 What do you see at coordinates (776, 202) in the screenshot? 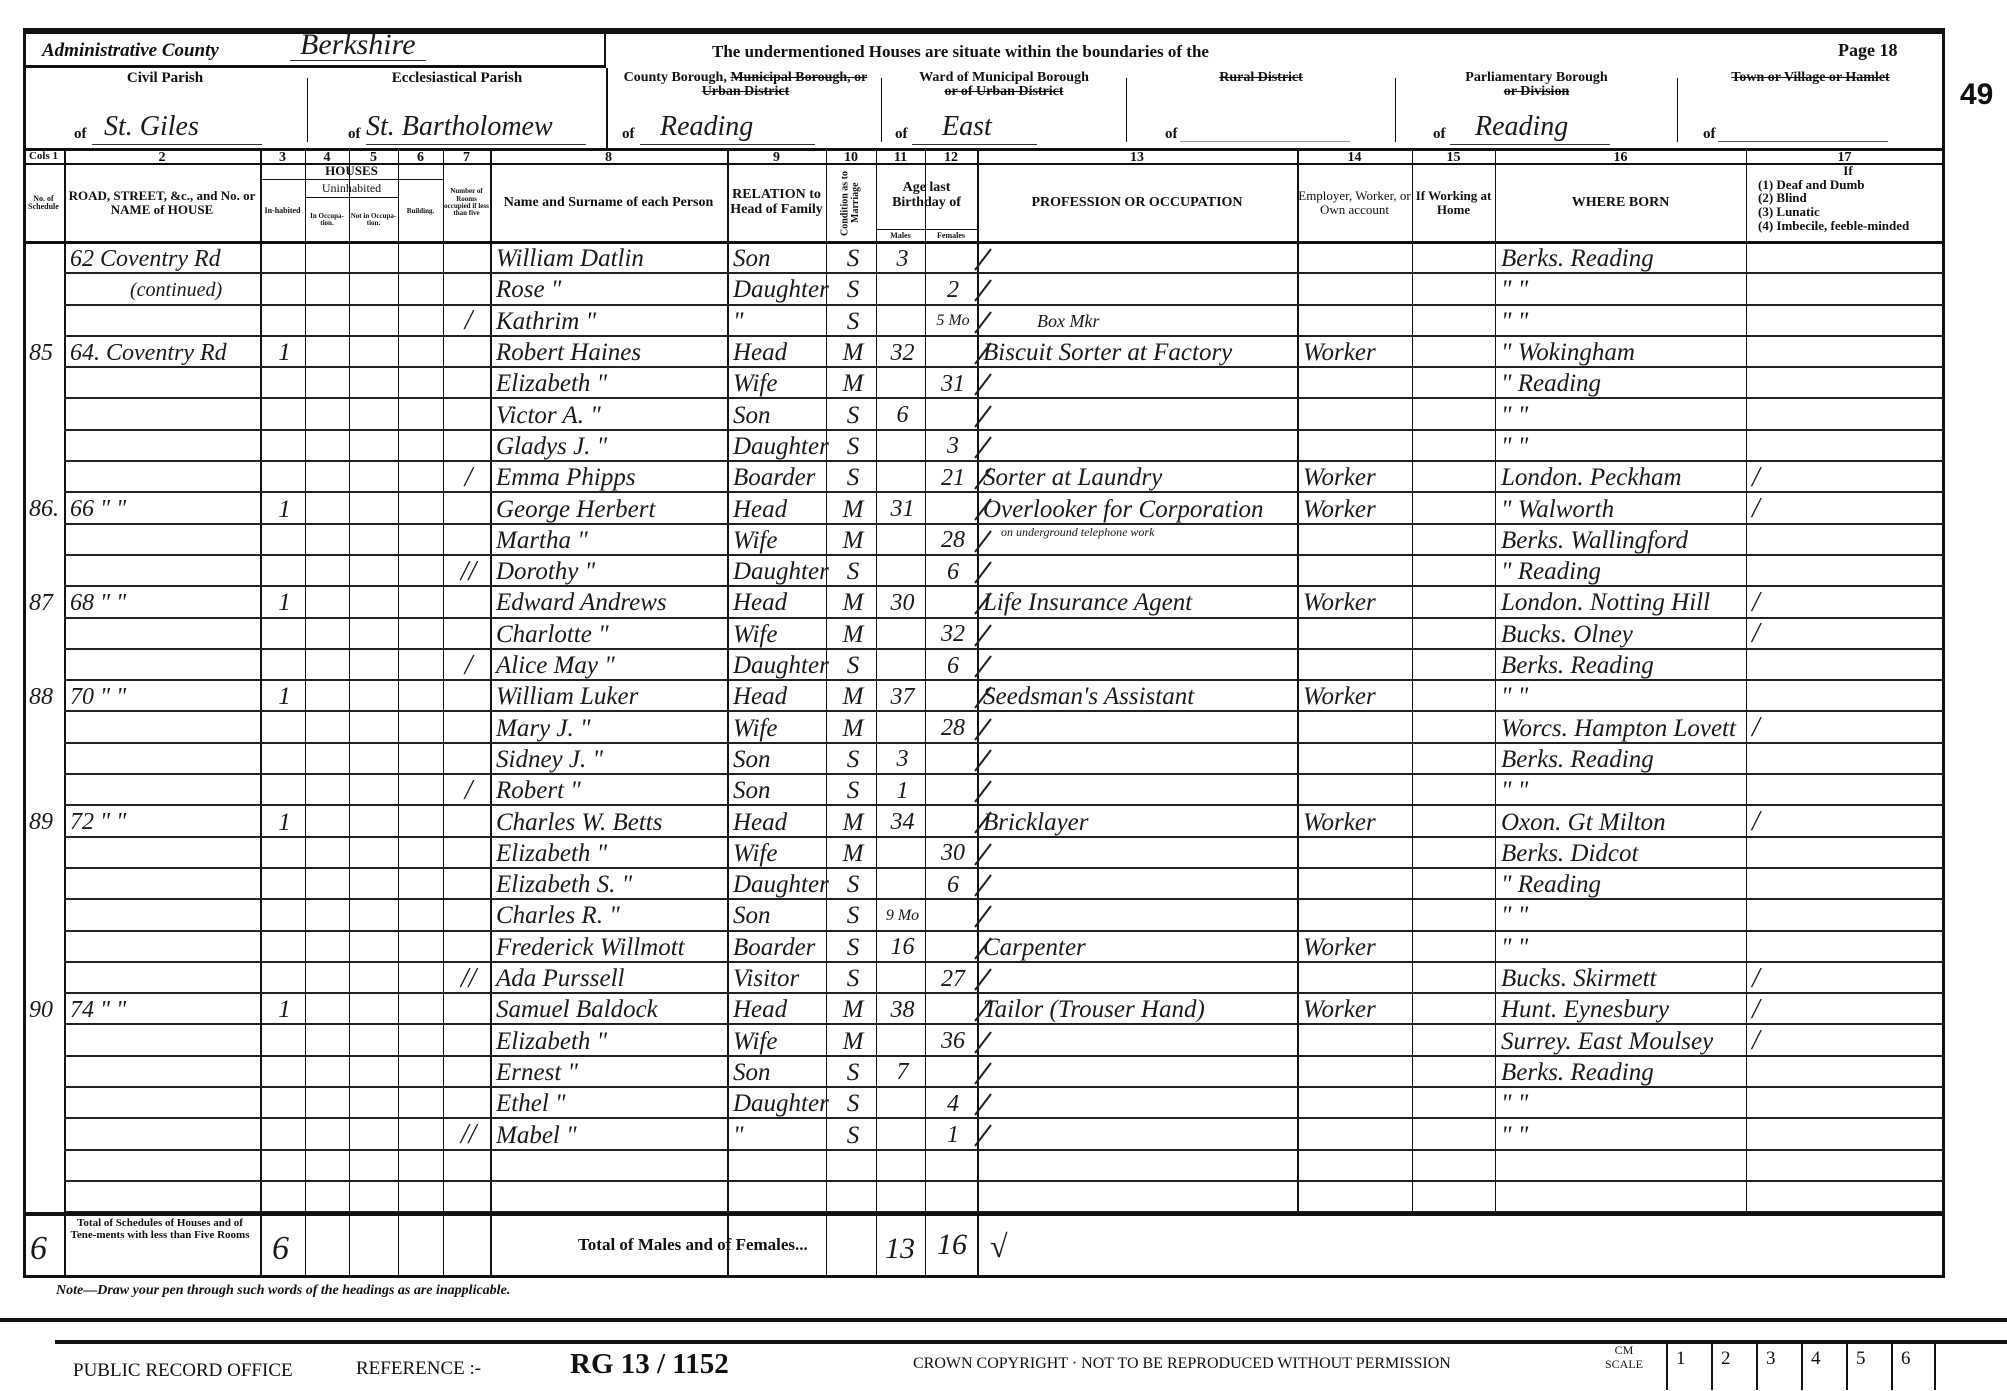
I see `header-relation: RELATION to Head of Family` at bounding box center [776, 202].